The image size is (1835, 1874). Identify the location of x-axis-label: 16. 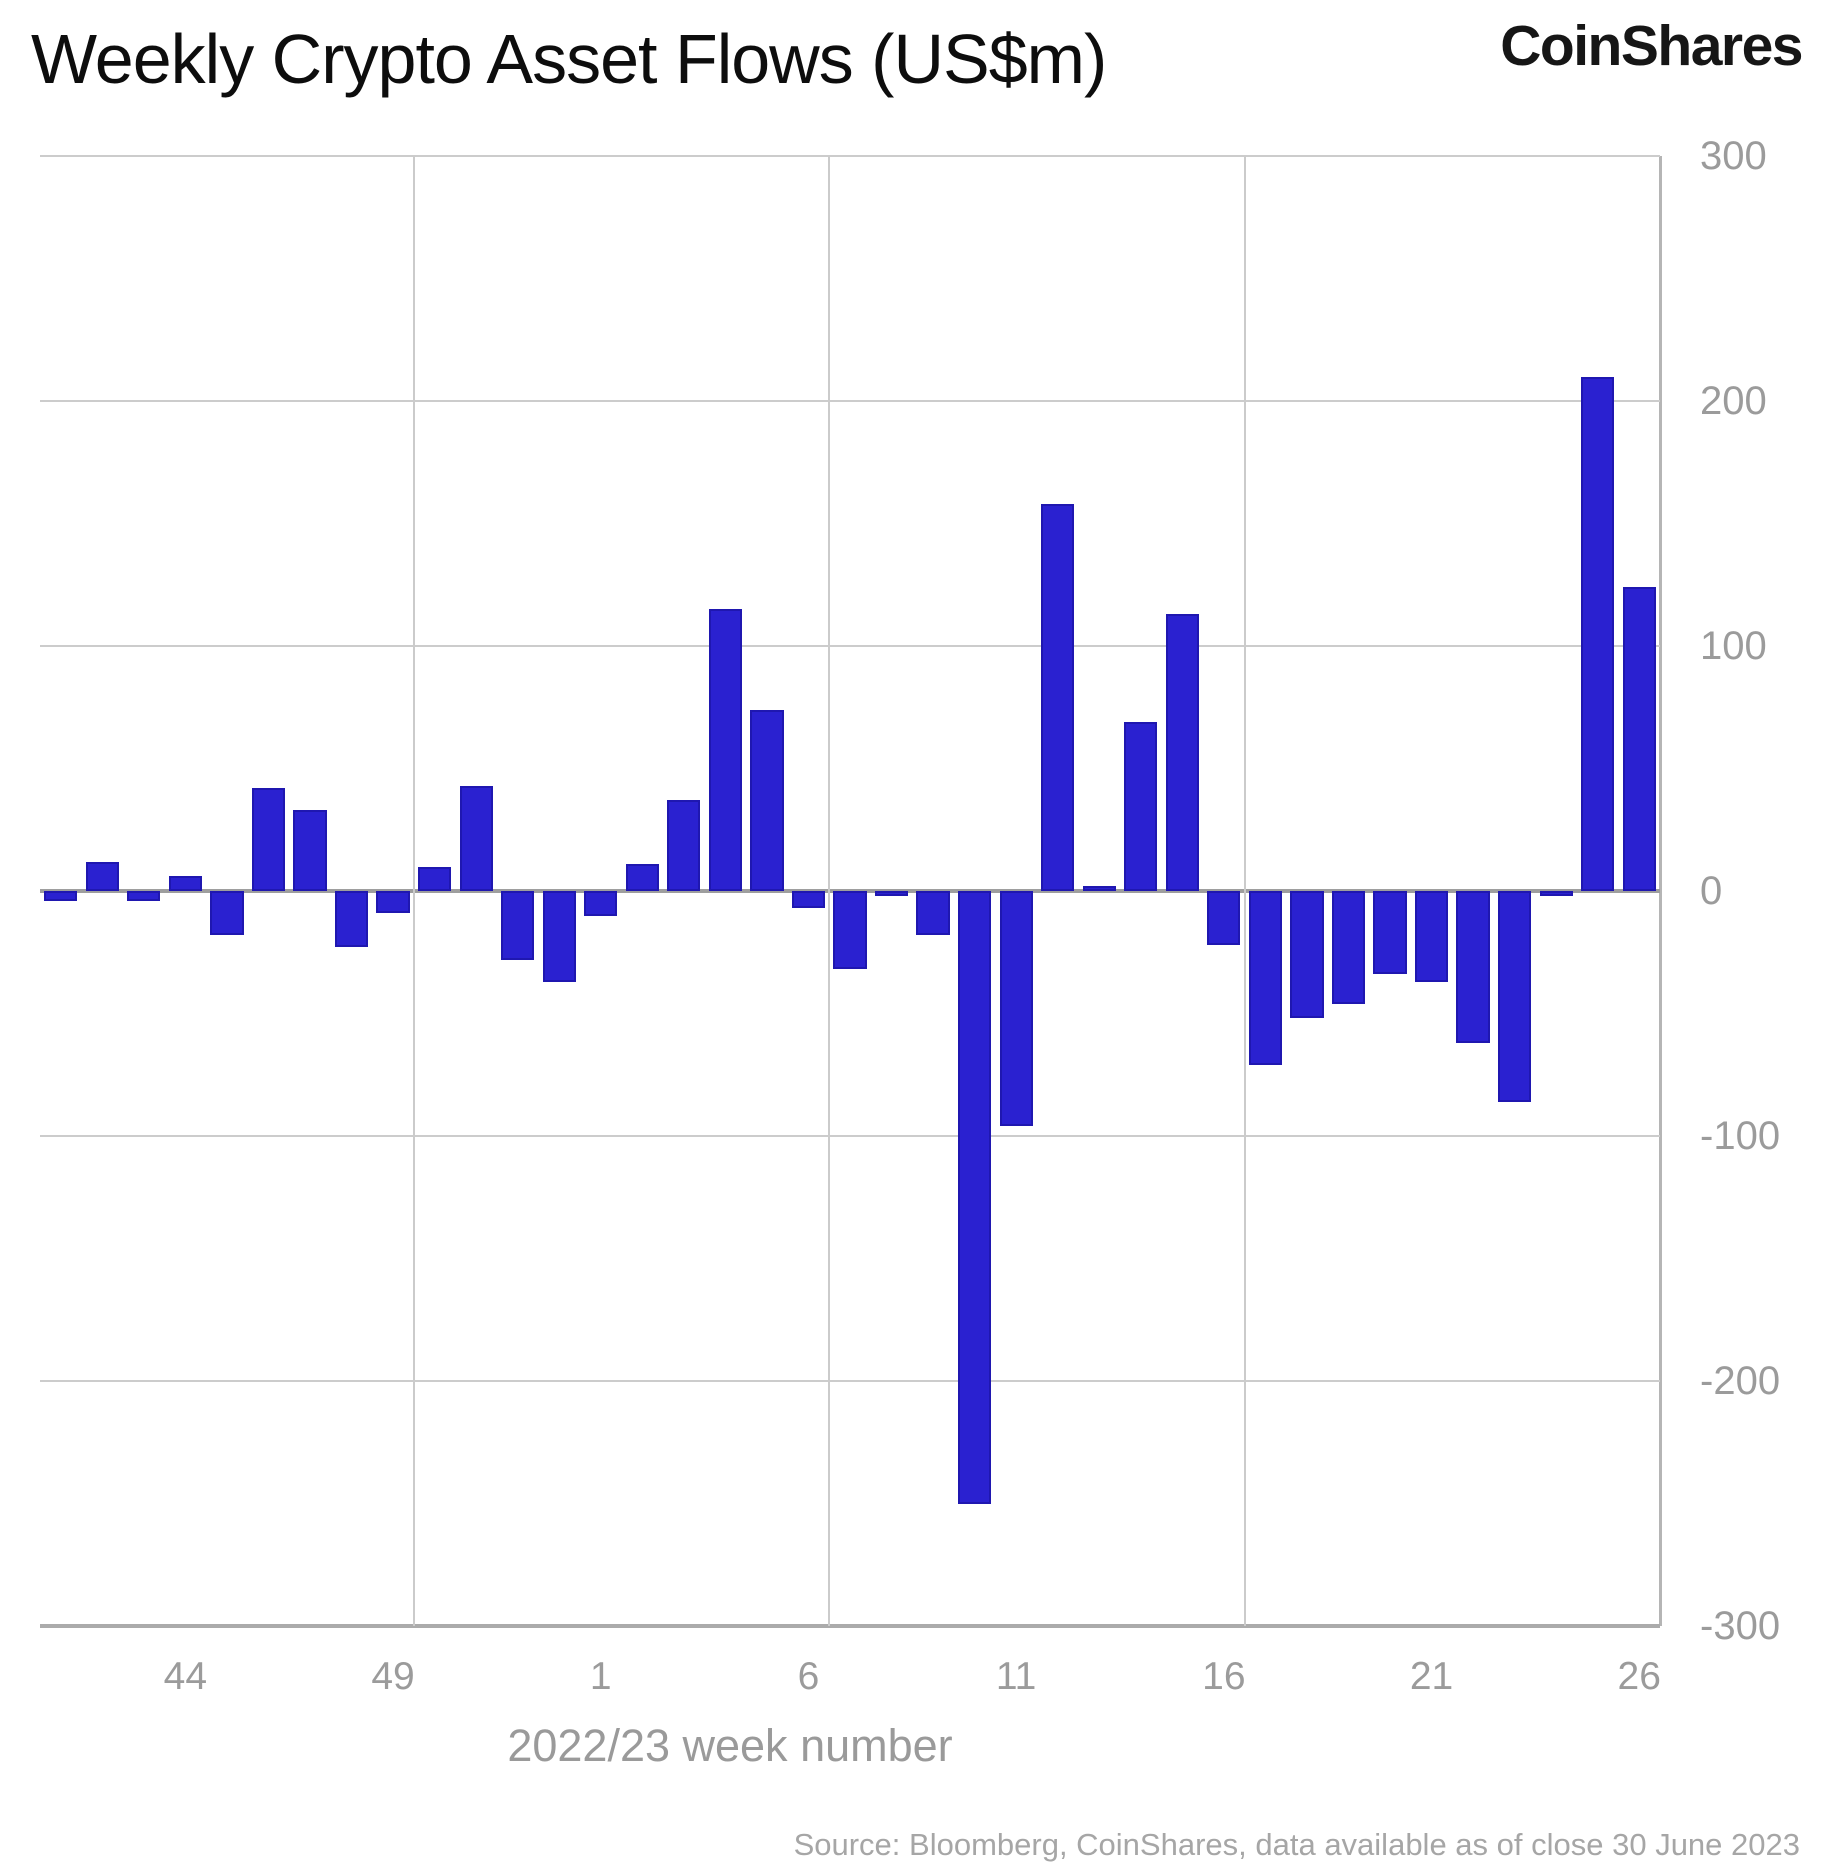
(1224, 1676).